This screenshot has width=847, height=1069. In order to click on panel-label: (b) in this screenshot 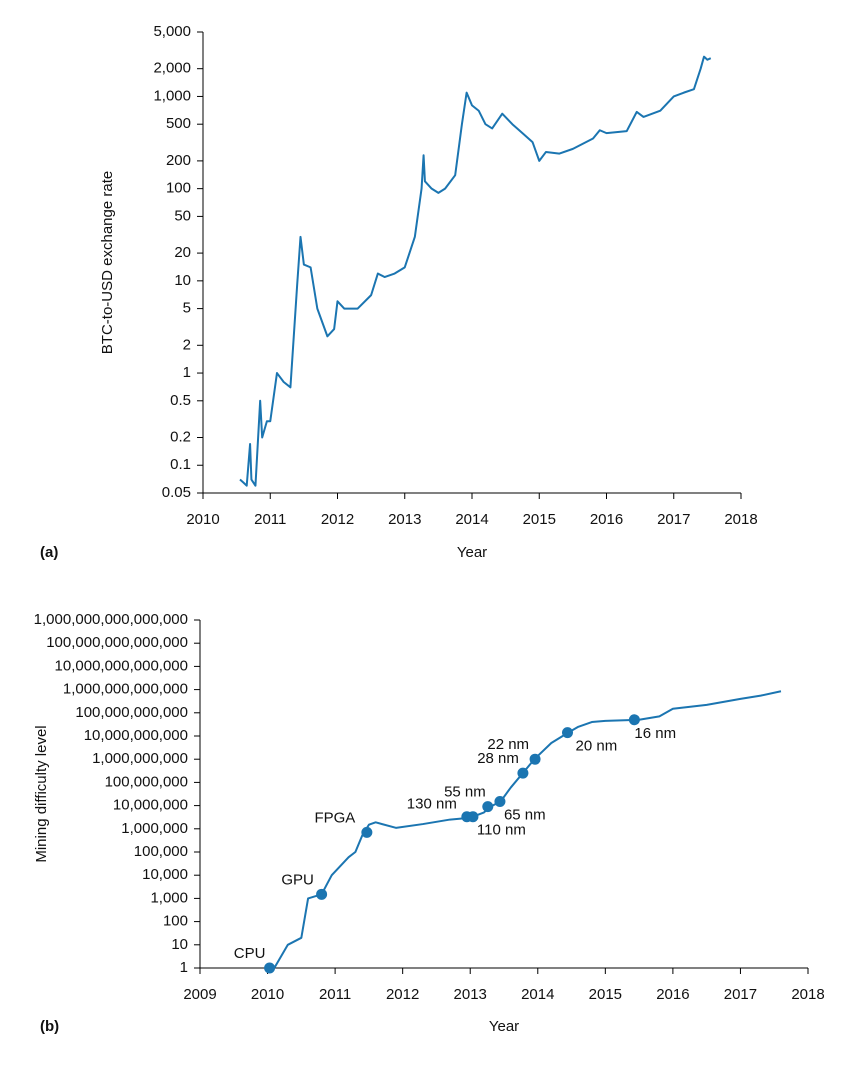, I will do `click(49, 1026)`.